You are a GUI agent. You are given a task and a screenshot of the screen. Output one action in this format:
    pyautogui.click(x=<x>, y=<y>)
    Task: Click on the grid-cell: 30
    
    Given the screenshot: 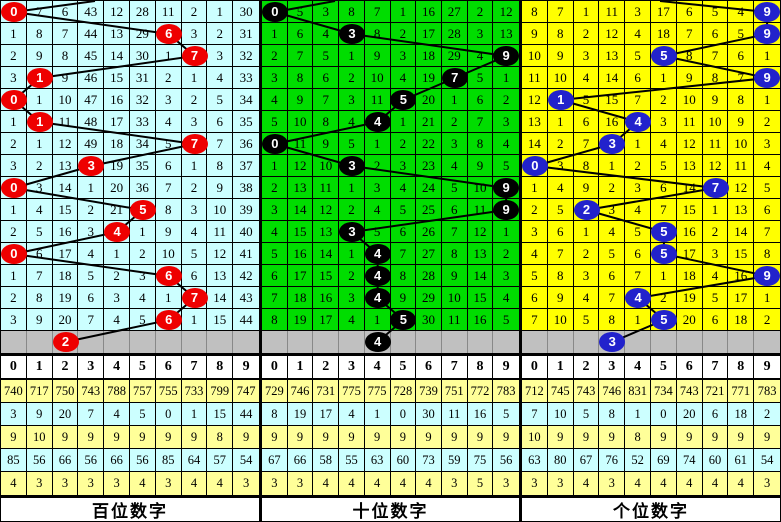 What is the action you would take?
    pyautogui.click(x=429, y=320)
    